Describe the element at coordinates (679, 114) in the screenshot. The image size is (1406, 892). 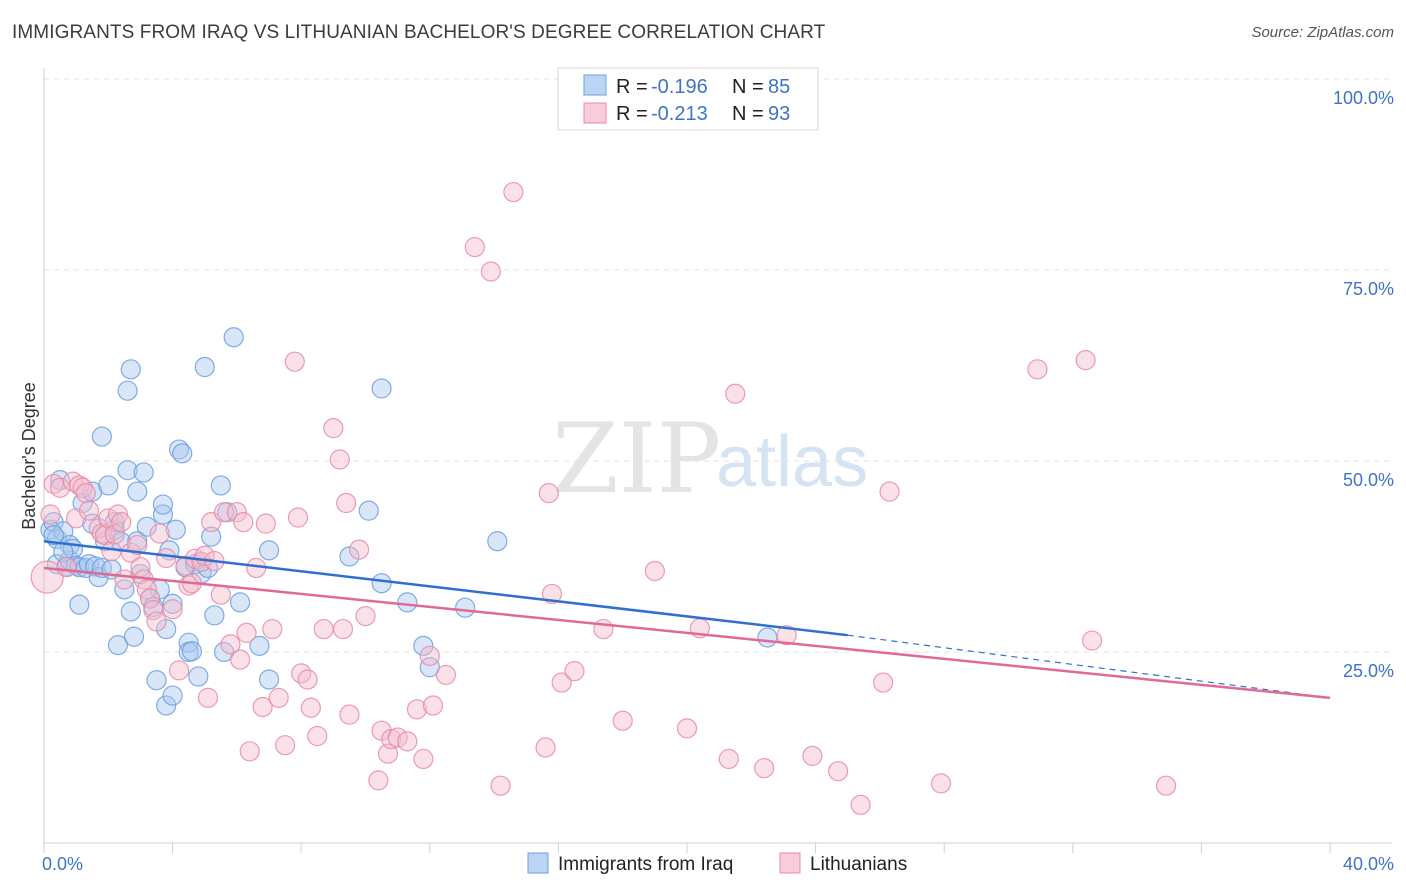
I see `legend-r-value-2: -0.213` at that location.